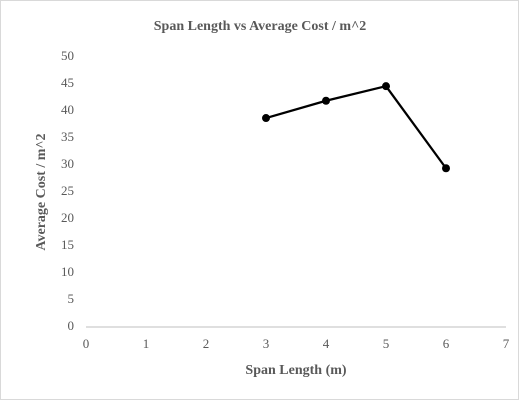 The image size is (519, 400). I want to click on chart-title: Span Length vs Average Cost / m^2, so click(260, 26).